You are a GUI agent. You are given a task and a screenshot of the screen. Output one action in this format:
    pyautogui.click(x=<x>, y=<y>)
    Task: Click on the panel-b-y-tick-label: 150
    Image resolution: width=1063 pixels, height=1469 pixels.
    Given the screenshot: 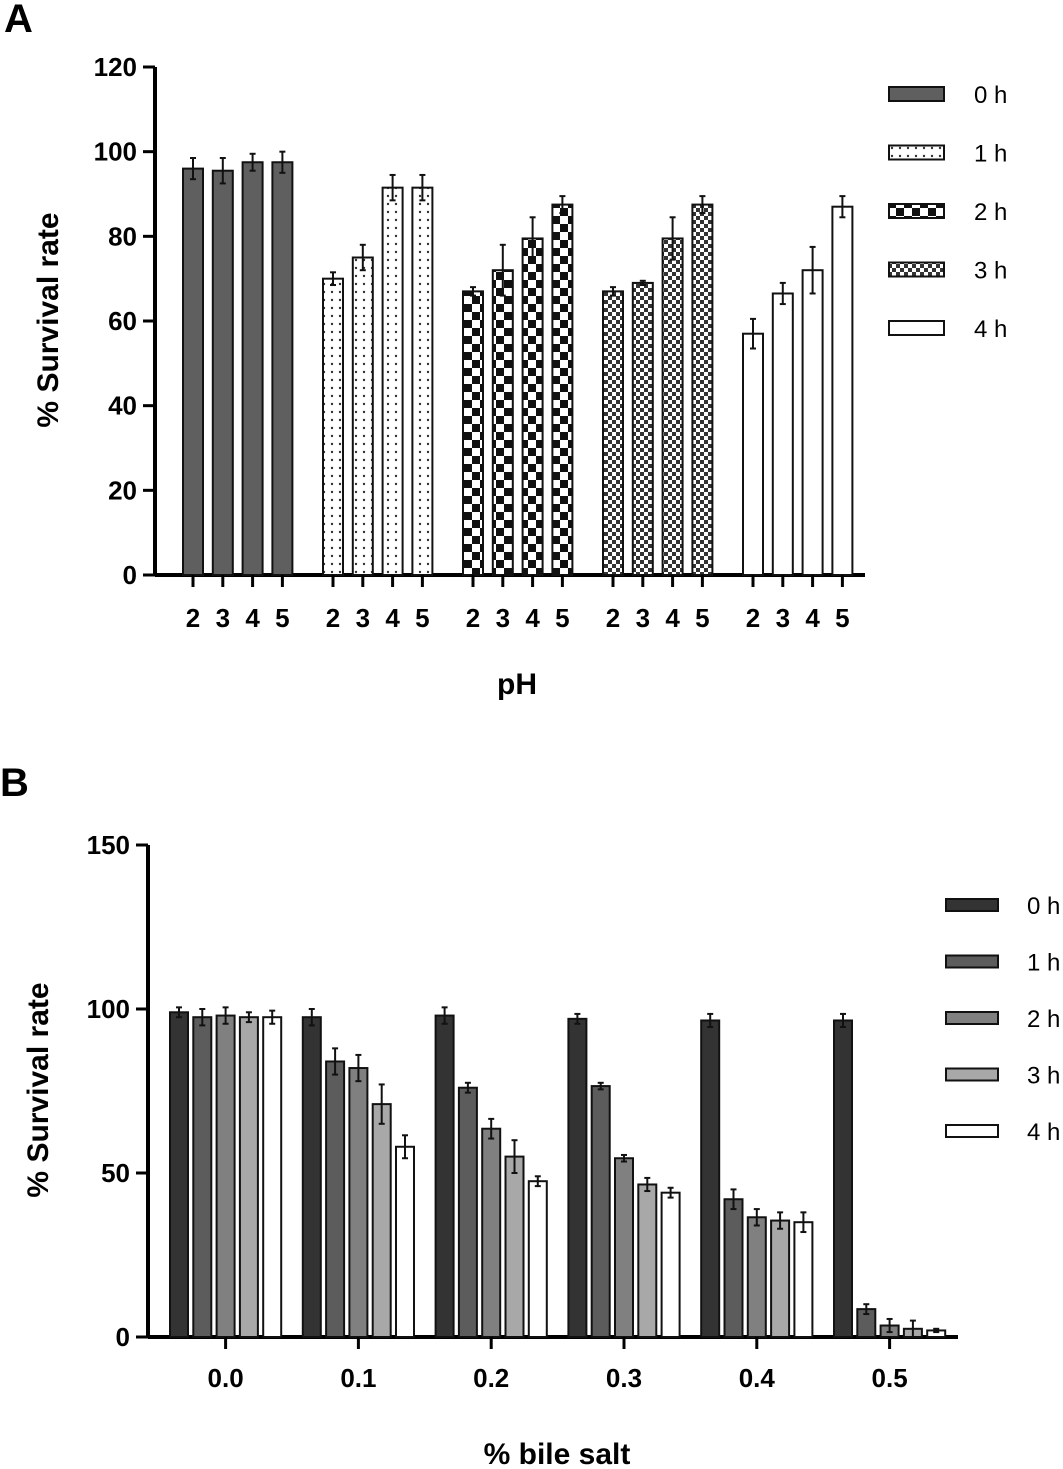 What is the action you would take?
    pyautogui.click(x=108, y=845)
    